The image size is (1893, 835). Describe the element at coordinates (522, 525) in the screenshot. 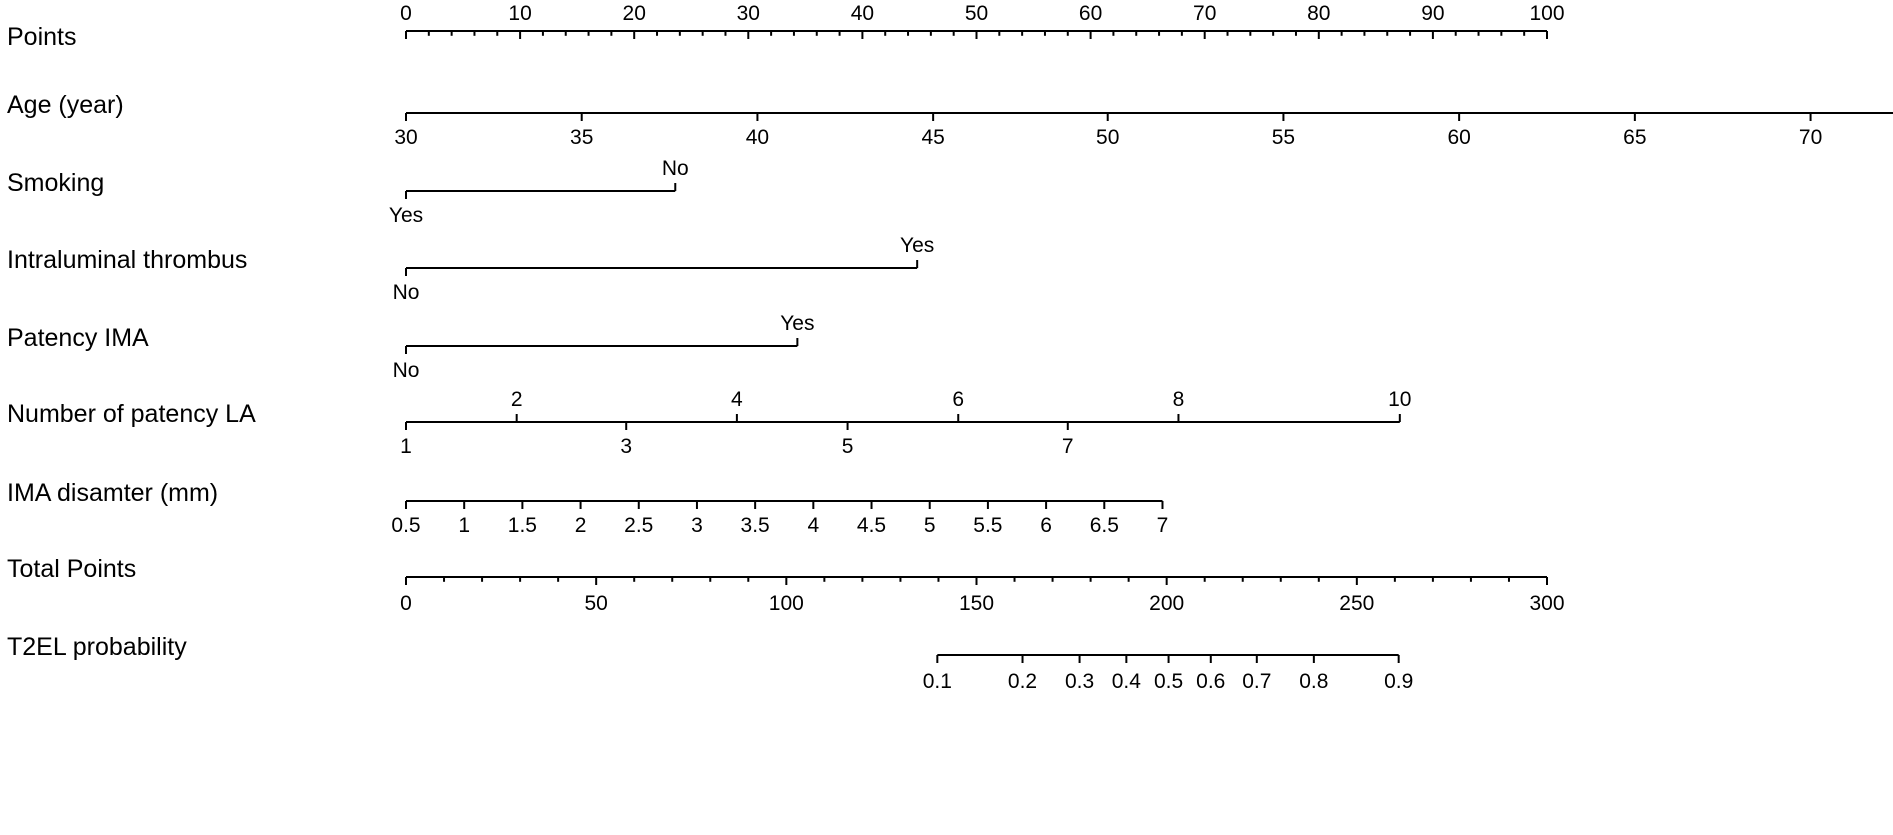

I see `value-label: 1.5` at that location.